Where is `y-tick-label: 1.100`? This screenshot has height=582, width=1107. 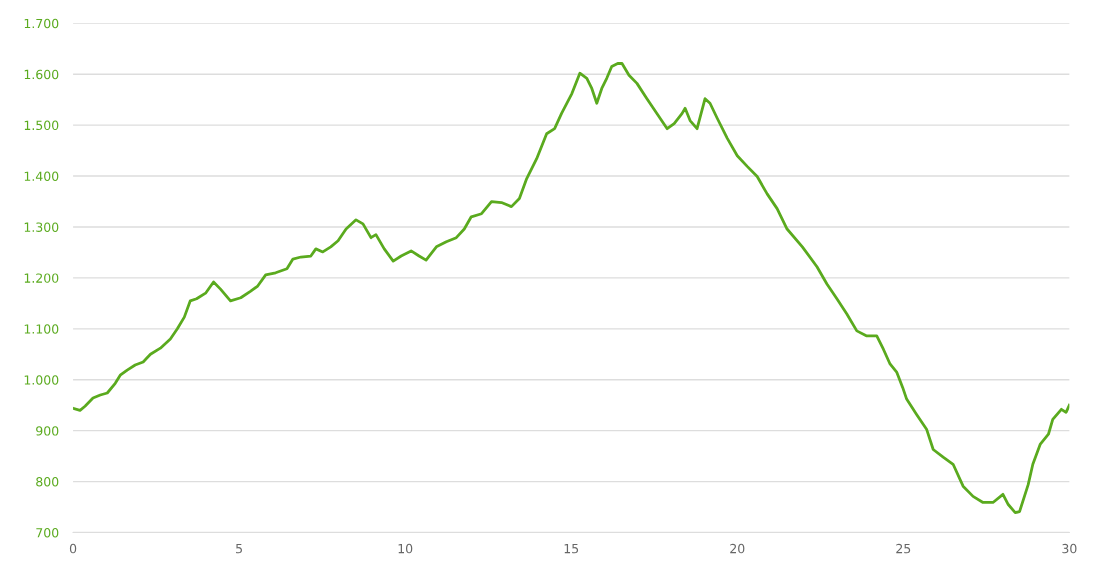
y-tick-label: 1.100 is located at coordinates (41, 329).